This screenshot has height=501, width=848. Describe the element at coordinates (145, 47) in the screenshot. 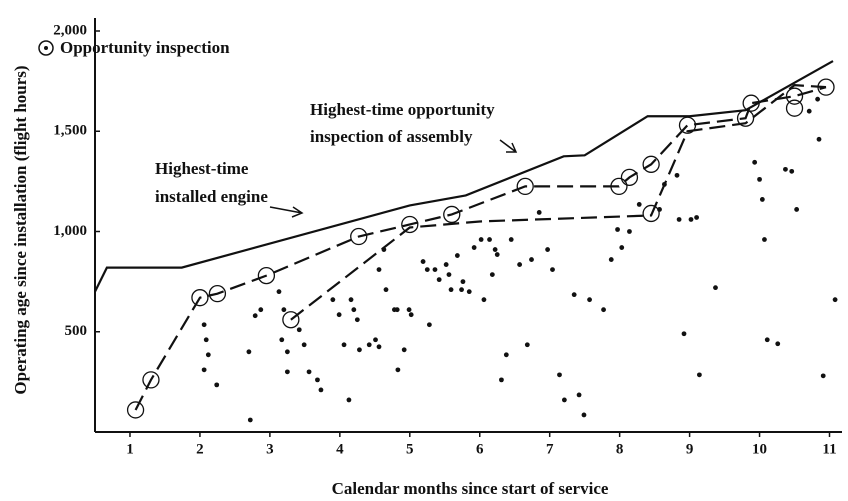

I see `legend-label: Opportunity inspection` at that location.